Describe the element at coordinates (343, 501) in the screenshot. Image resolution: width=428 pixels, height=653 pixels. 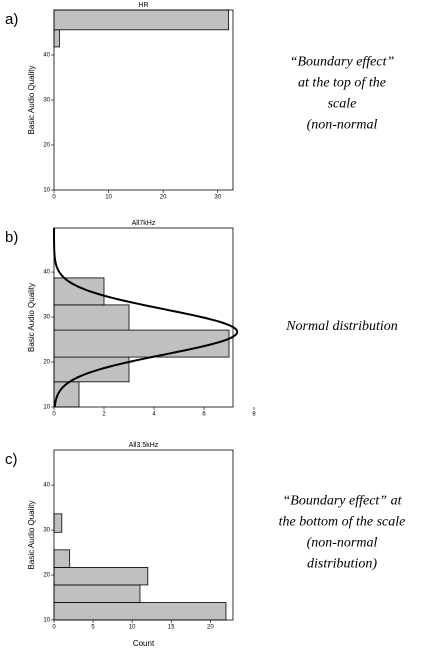
I see `annotation: “Boundary effect” at` at that location.